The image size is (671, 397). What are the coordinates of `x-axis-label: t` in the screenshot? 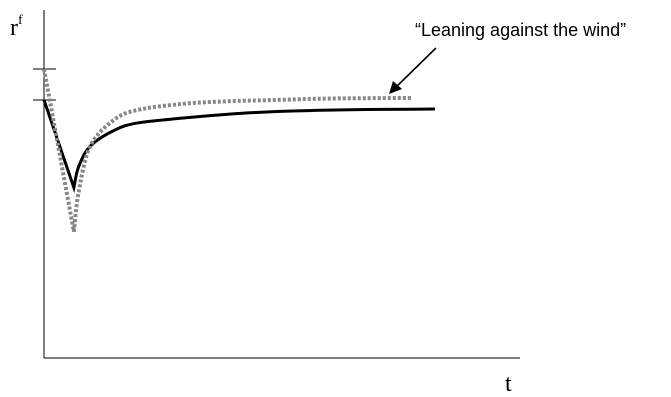 It's located at (508, 384).